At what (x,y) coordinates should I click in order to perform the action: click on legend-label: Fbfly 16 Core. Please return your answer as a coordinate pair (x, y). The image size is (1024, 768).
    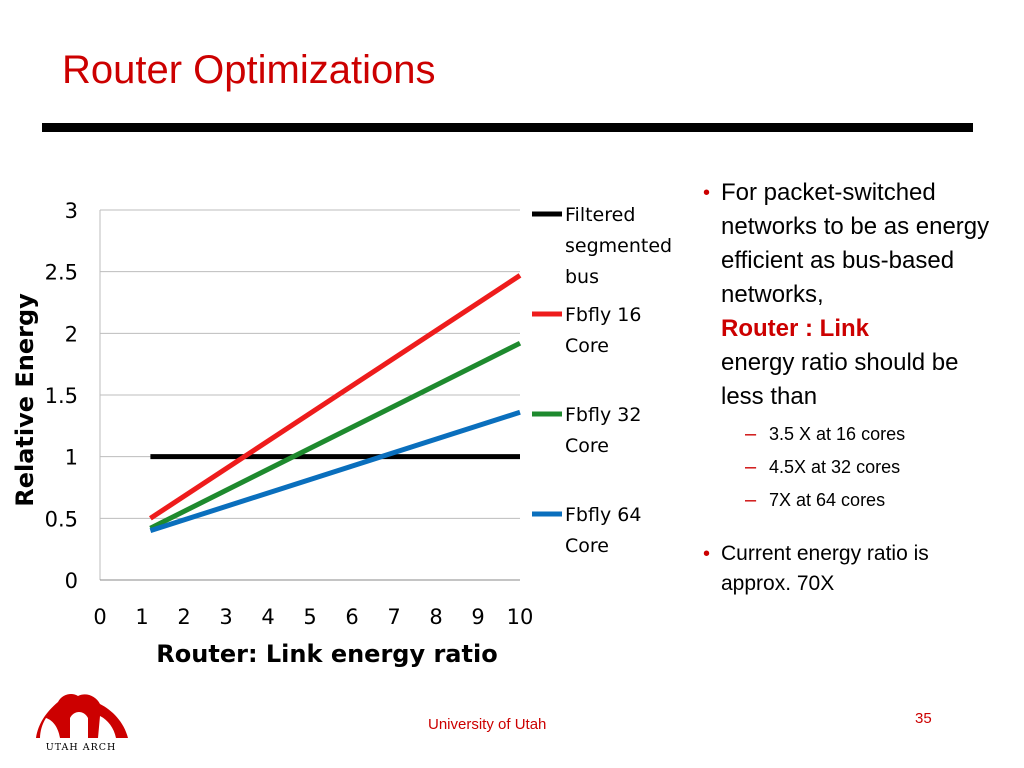
    Looking at the image, I should click on (603, 330).